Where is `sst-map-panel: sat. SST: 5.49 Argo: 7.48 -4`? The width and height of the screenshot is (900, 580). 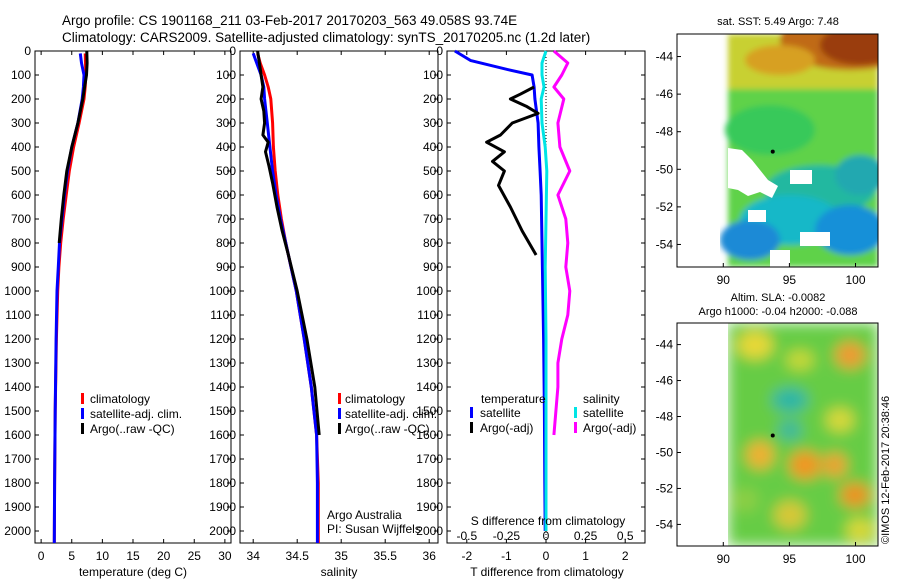
sst-map-panel: sat. SST: 5.49 Argo: 7.48 -4 is located at coordinates (767, 151).